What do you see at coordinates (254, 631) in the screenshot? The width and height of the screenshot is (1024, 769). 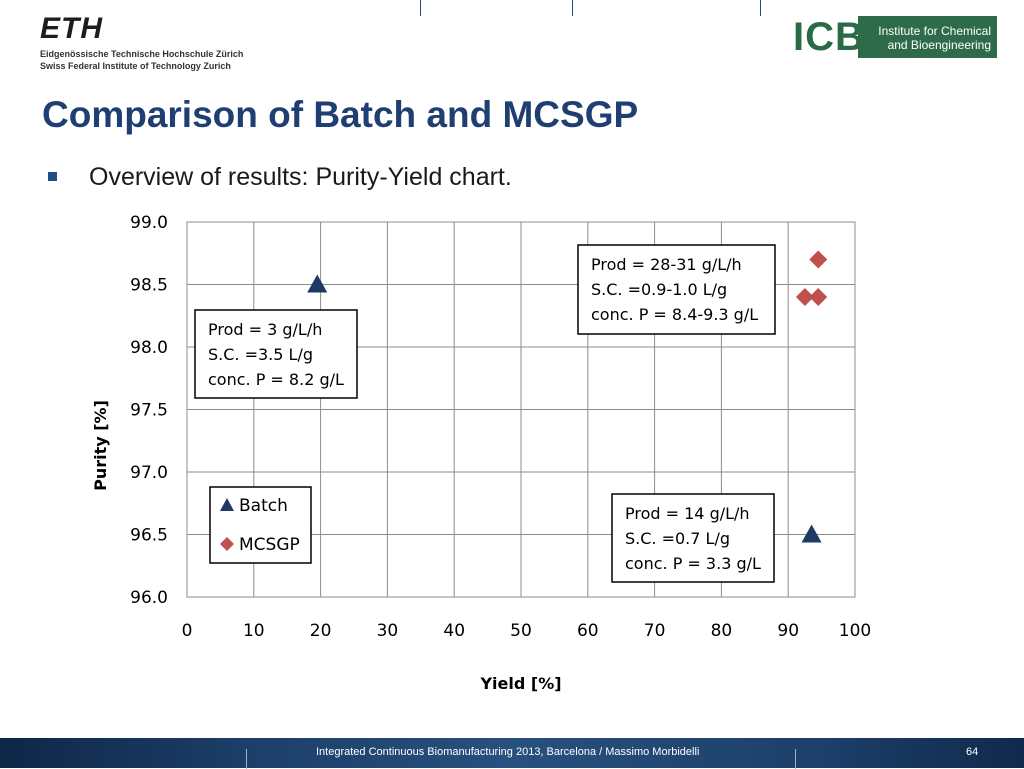 I see `x-tick-label: 10` at bounding box center [254, 631].